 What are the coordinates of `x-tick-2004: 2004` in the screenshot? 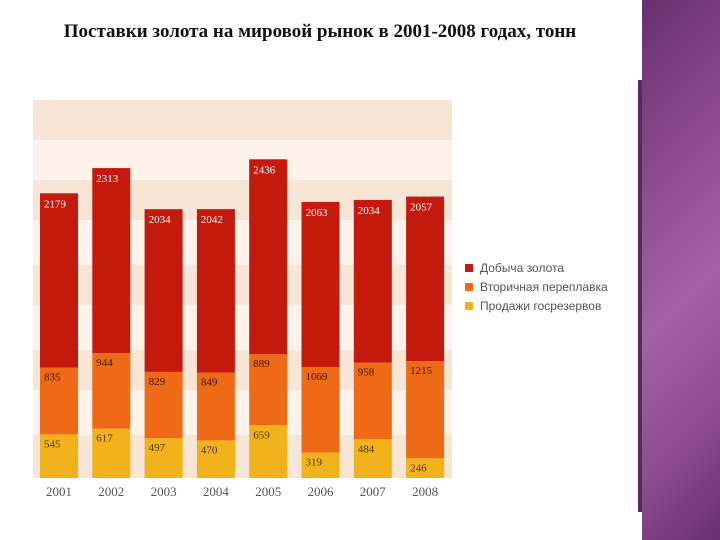 It's located at (216, 491).